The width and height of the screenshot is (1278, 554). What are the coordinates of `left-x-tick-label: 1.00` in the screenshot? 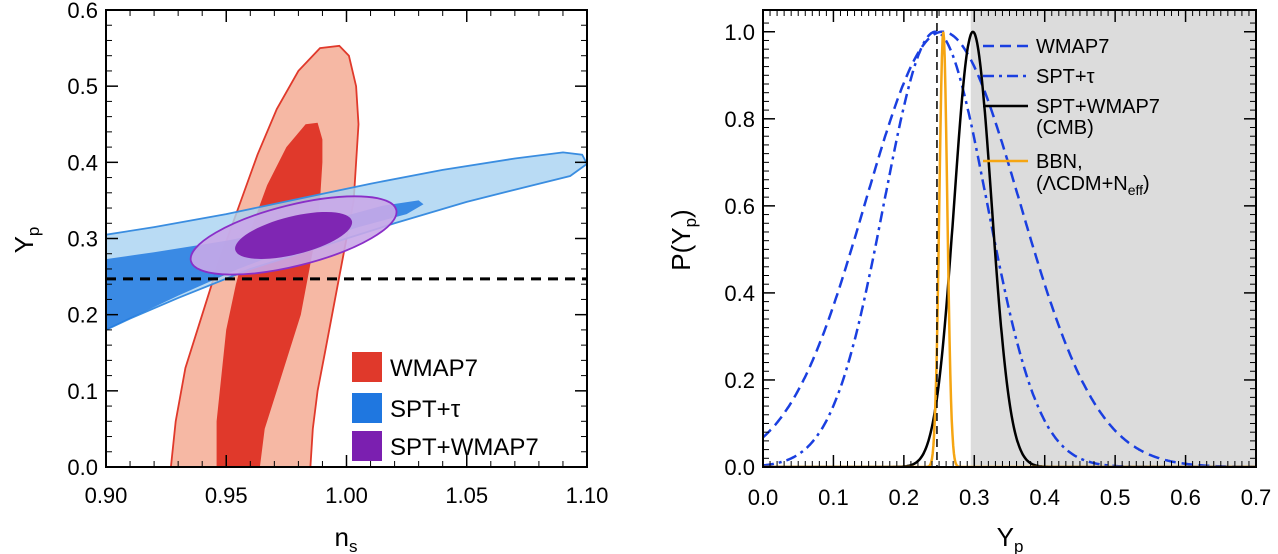 It's located at (346, 495).